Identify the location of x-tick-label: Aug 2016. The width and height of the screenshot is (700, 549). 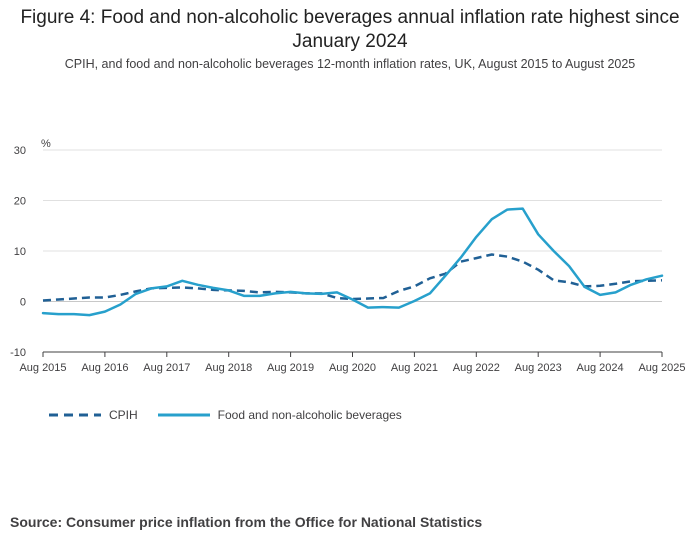
(104, 368).